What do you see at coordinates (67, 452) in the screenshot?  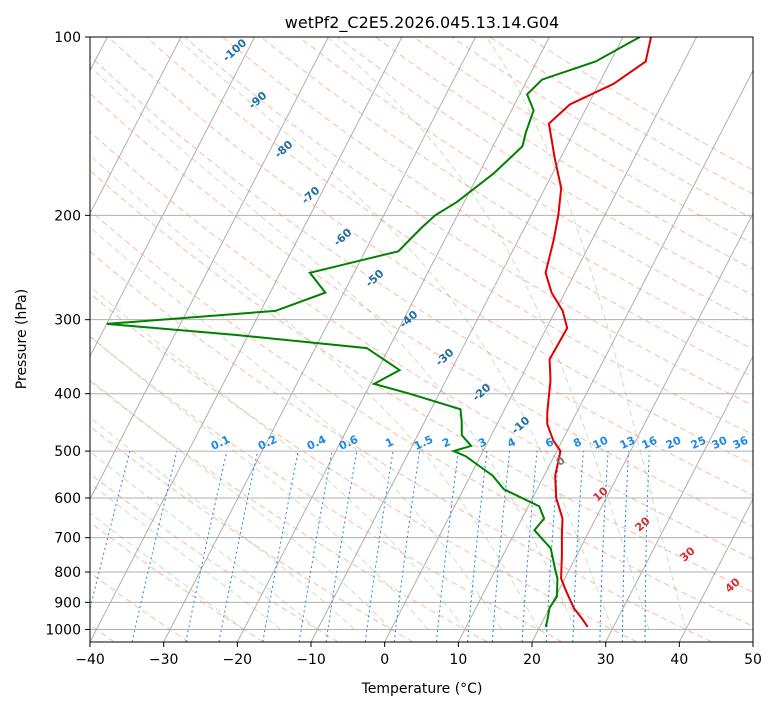 I see `y-tick-label: 500` at bounding box center [67, 452].